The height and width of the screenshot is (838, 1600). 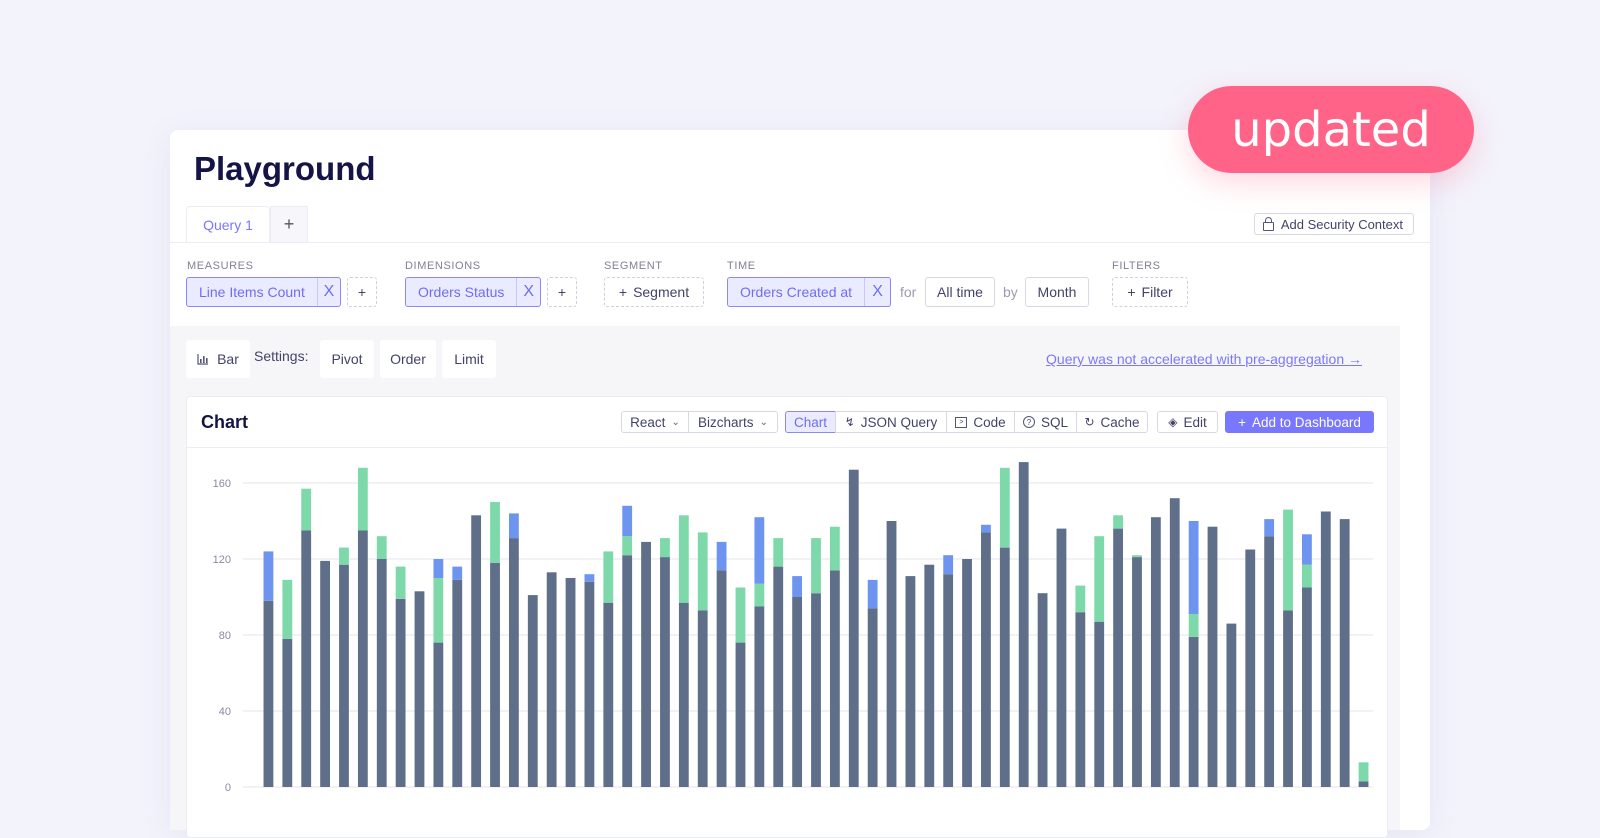 I want to click on add-dimension-button: +, so click(x=562, y=292).